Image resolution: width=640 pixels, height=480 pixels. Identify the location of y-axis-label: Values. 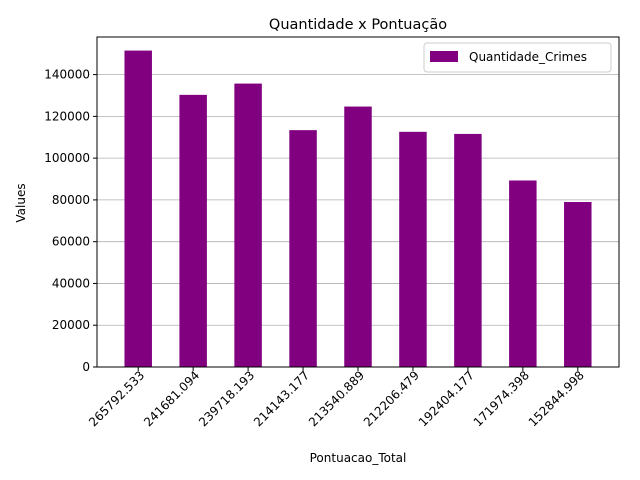
(21, 202).